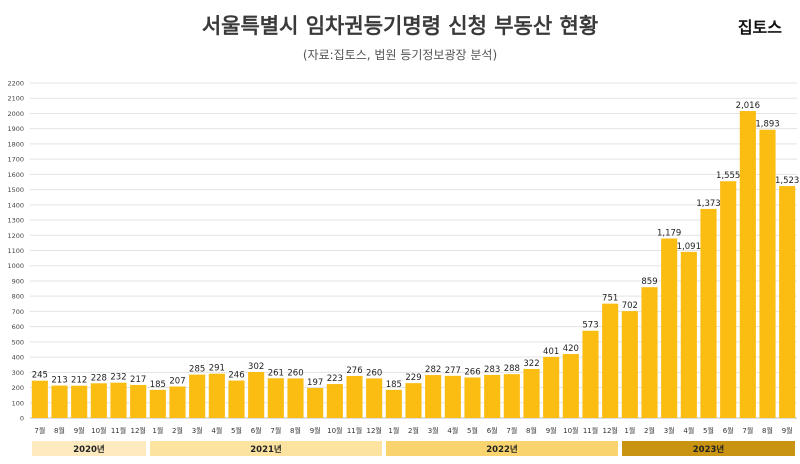 The height and width of the screenshot is (464, 800). What do you see at coordinates (177, 381) in the screenshot?
I see `data-label: 207` at bounding box center [177, 381].